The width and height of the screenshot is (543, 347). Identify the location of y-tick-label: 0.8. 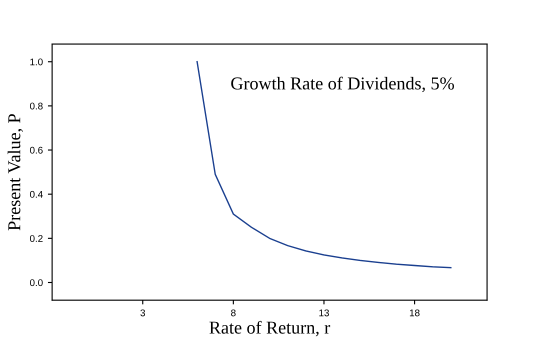
(36, 106).